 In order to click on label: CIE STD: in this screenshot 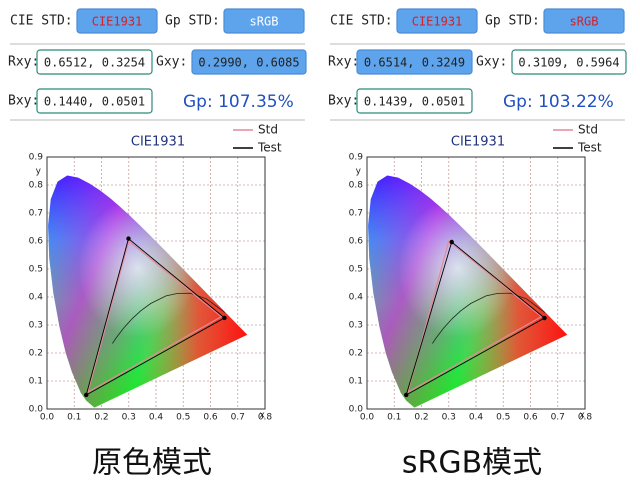, I will do `click(41, 21)`.